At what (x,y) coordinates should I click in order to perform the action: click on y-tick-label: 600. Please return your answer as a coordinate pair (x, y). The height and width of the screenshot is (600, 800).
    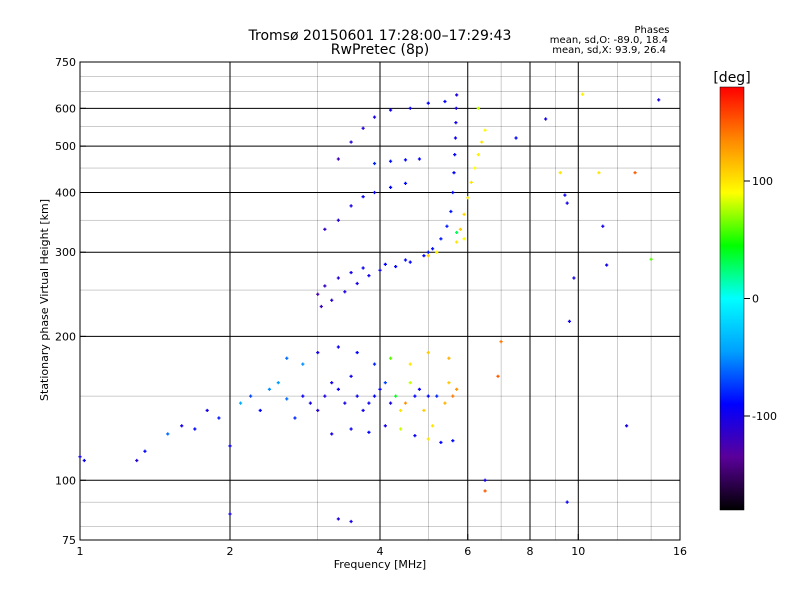
    Looking at the image, I should click on (65, 108).